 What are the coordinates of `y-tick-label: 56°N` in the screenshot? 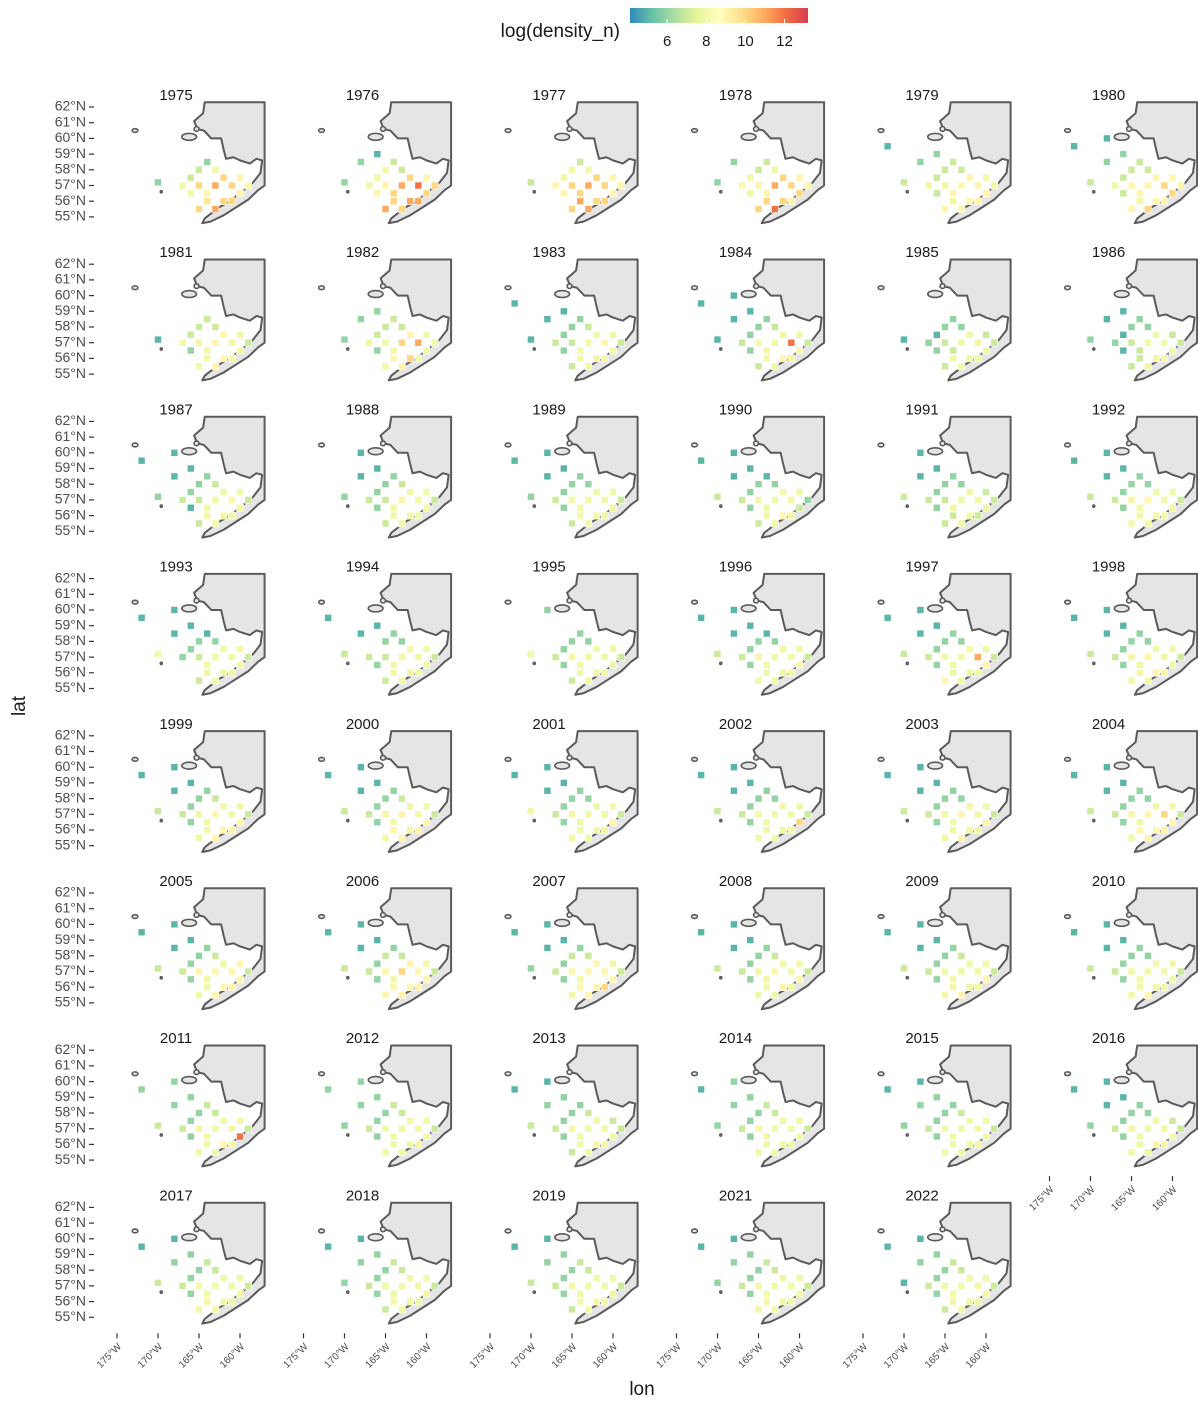 It's located at (70, 672).